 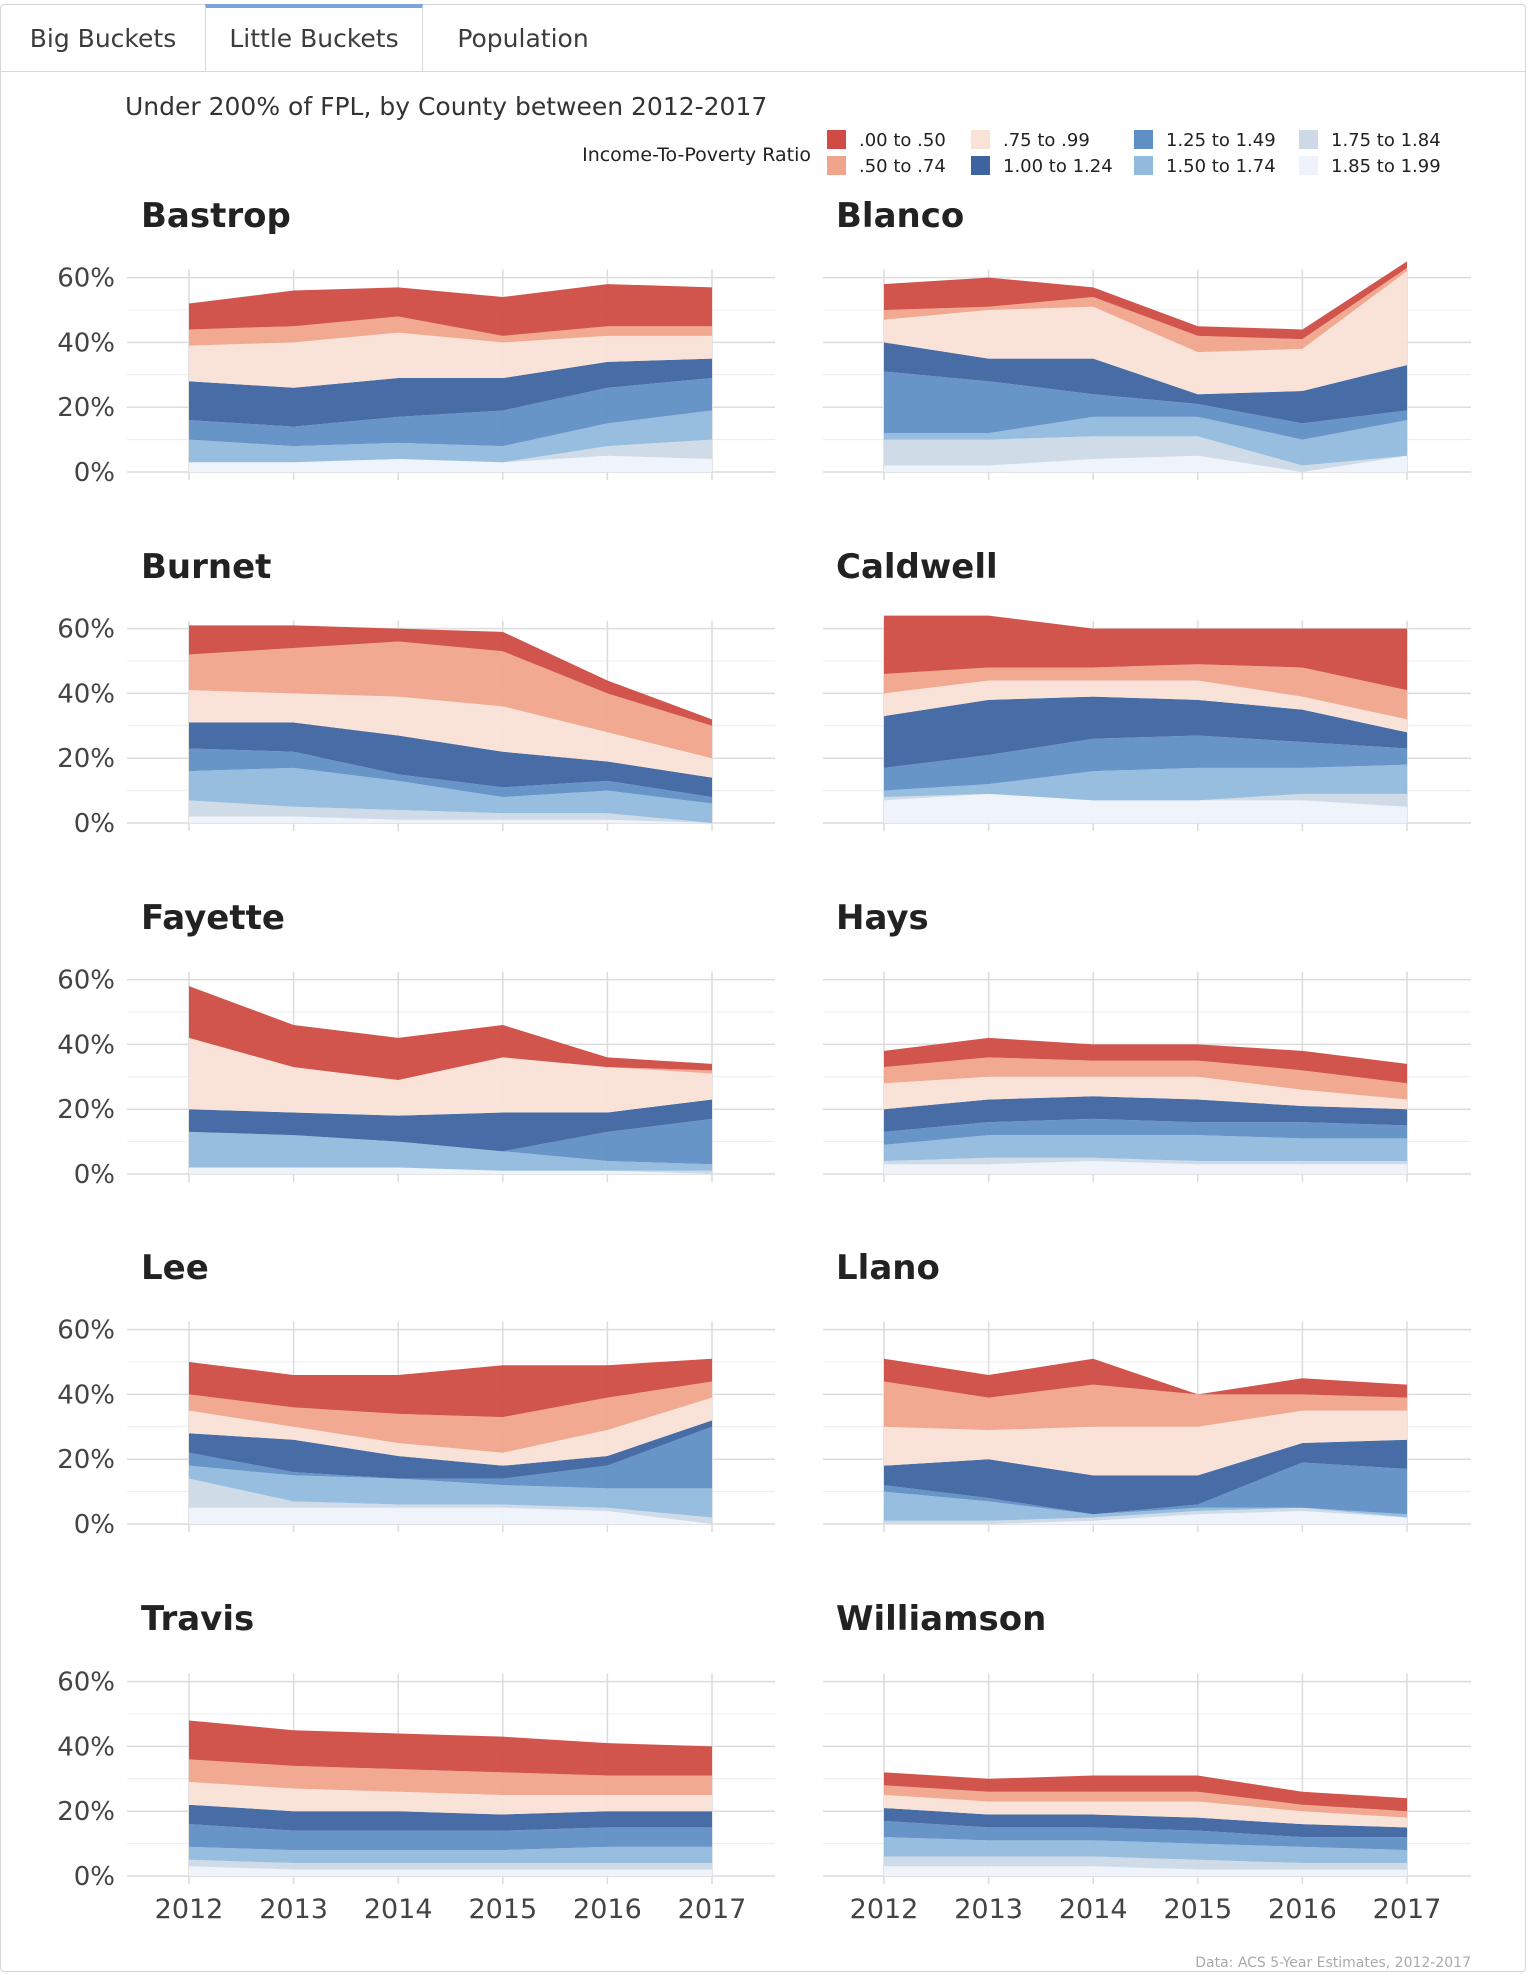 What do you see at coordinates (1093, 1909) in the screenshot?
I see `x-tick-label: 2014` at bounding box center [1093, 1909].